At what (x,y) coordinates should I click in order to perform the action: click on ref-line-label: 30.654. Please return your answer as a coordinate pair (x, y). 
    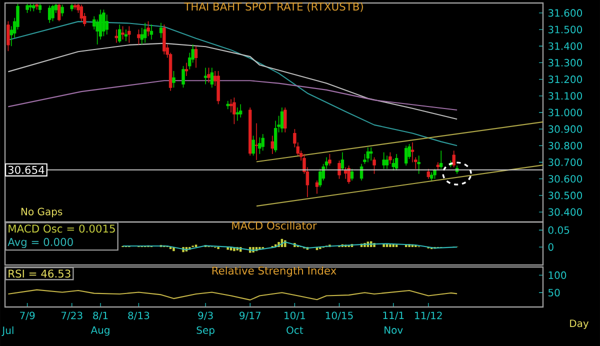
    Looking at the image, I should click on (26, 170).